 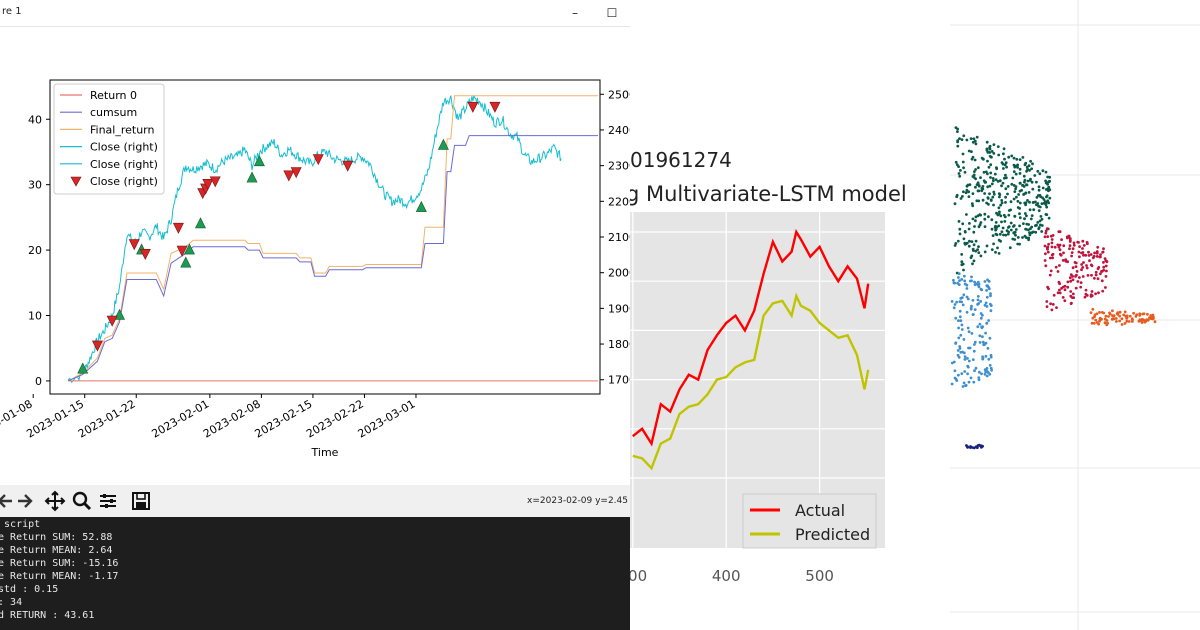 What do you see at coordinates (55, 501) in the screenshot?
I see `pan-icon` at bounding box center [55, 501].